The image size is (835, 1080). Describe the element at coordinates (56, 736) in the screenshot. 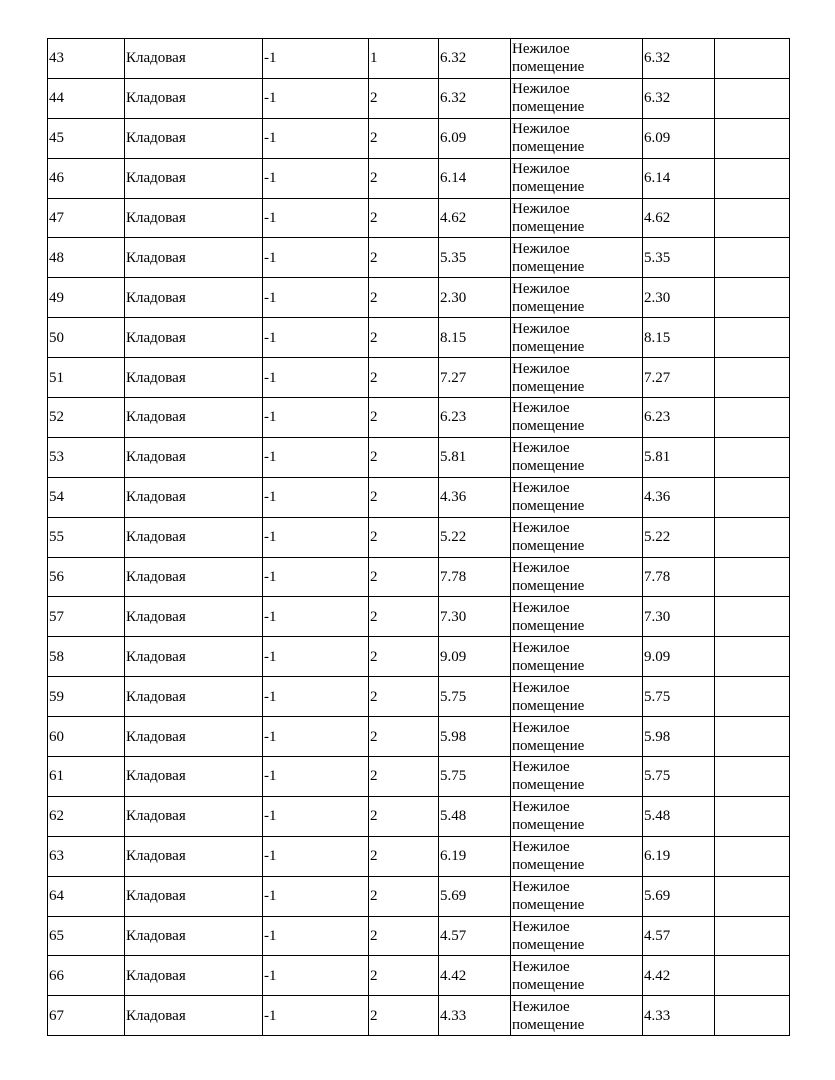

I see `cell-text: 60` at that location.